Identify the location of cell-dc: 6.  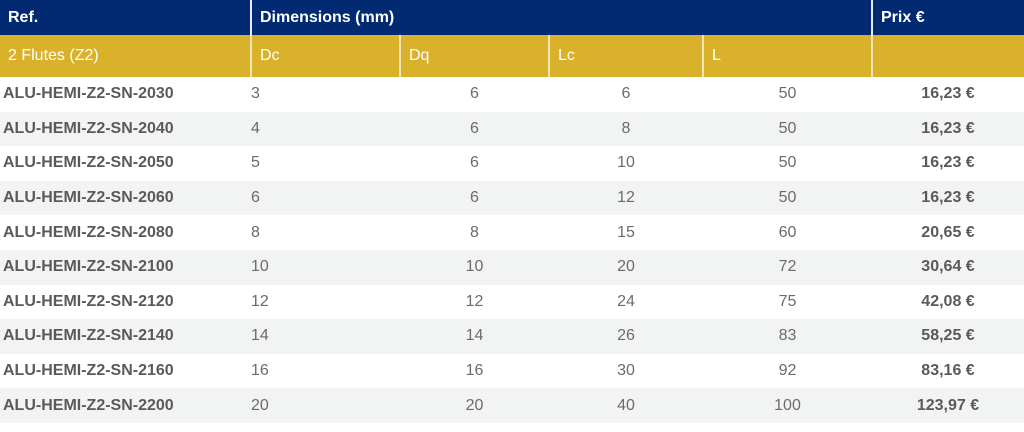
(325, 198).